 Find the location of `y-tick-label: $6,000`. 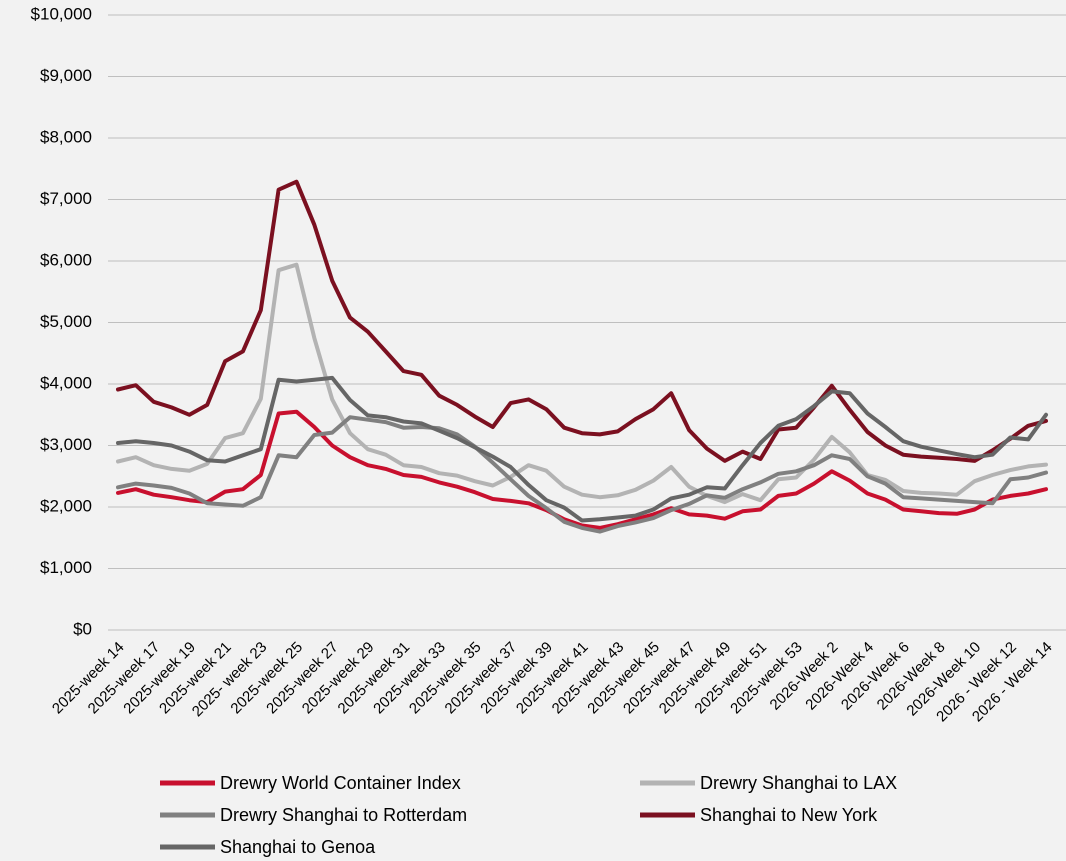

y-tick-label: $6,000 is located at coordinates (66, 259).